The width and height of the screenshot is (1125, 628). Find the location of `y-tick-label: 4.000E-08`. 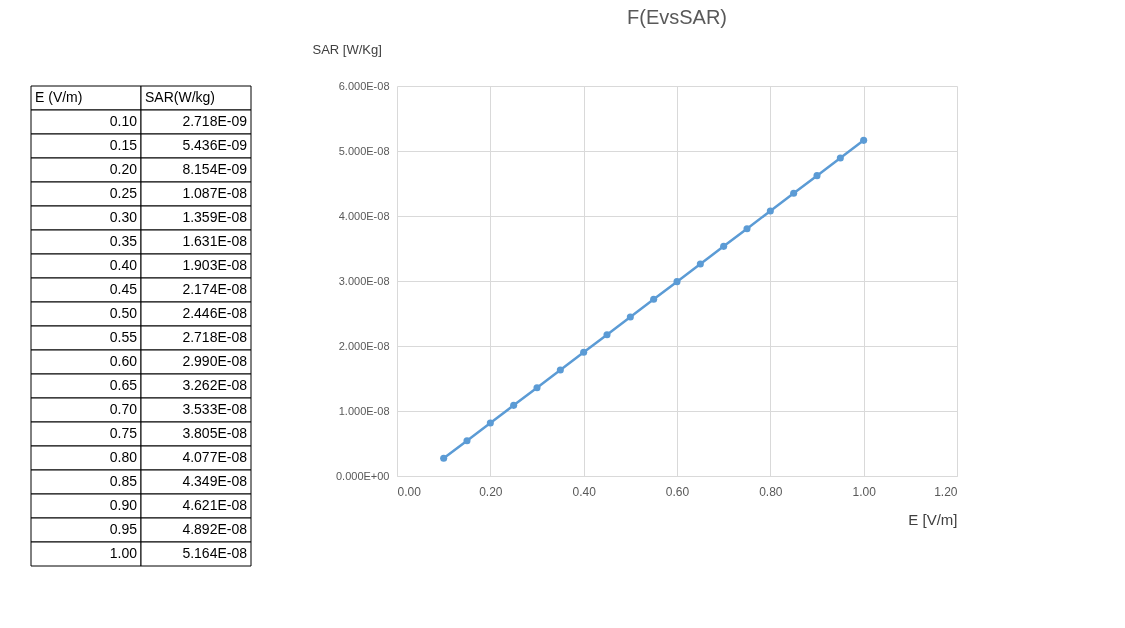

y-tick-label: 4.000E-08 is located at coordinates (364, 215).